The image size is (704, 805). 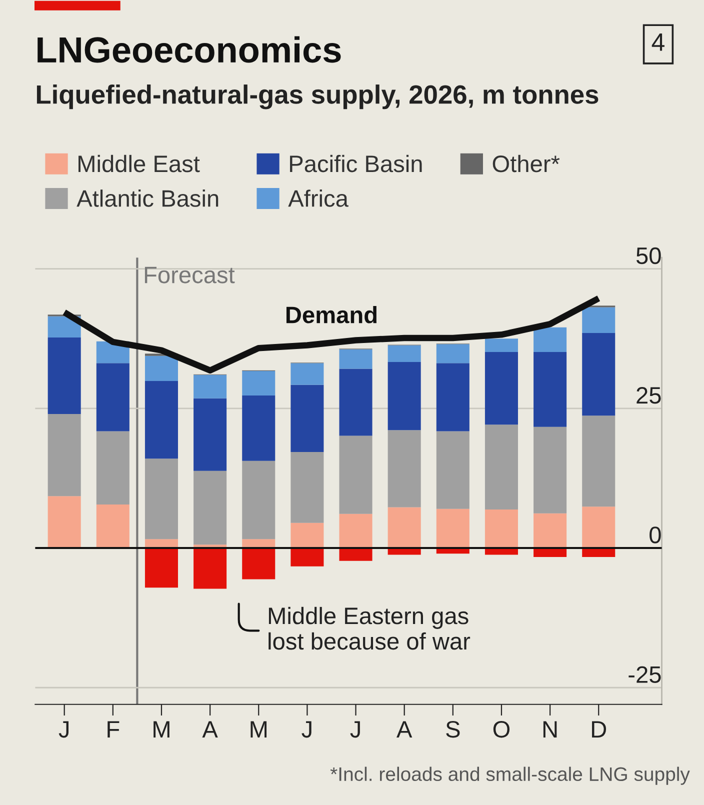 What do you see at coordinates (648, 395) in the screenshot?
I see `y-tick-label: 25` at bounding box center [648, 395].